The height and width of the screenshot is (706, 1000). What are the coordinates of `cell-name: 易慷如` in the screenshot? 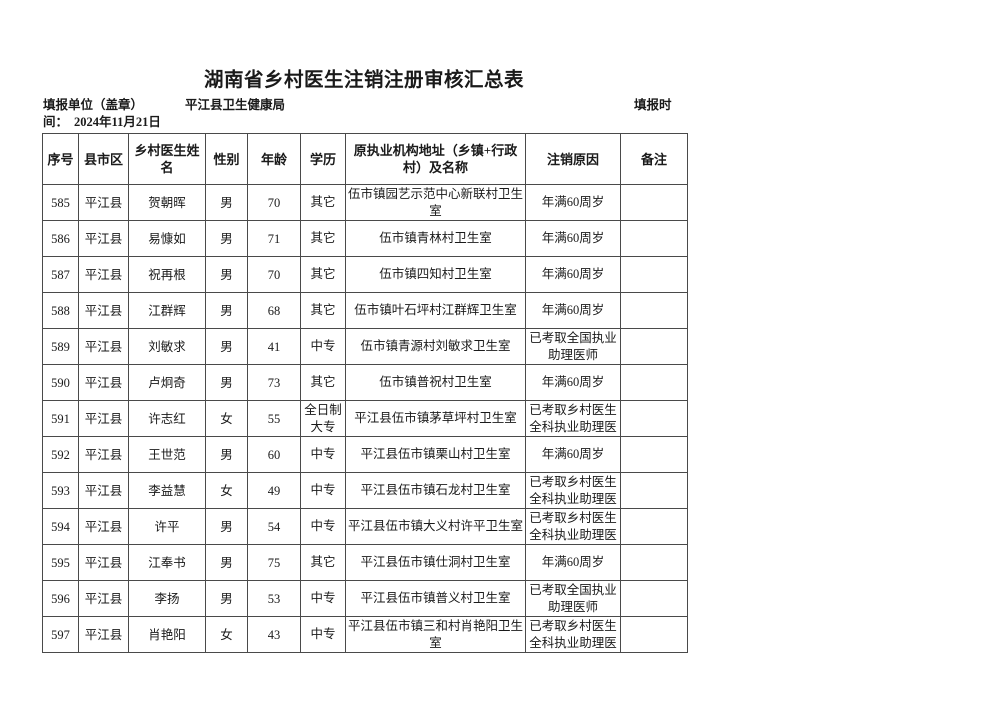 It's located at (167, 238).